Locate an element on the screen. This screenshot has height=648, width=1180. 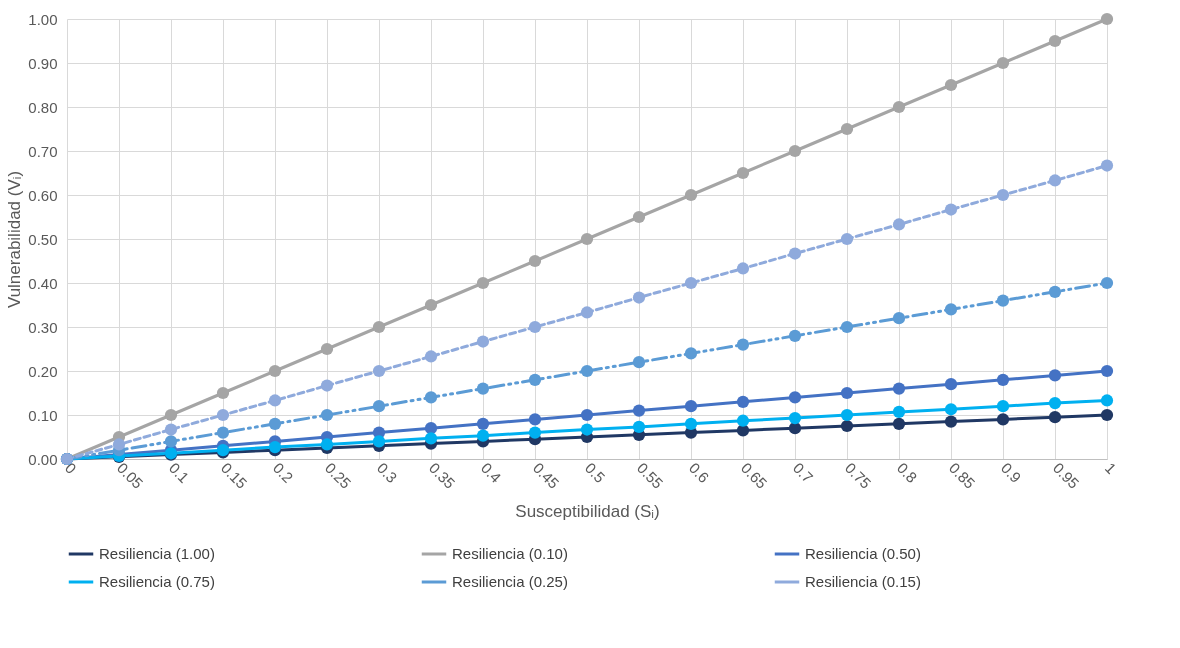
x-axis-title: Susceptibilidad (Sᵢ) is located at coordinates (587, 511).